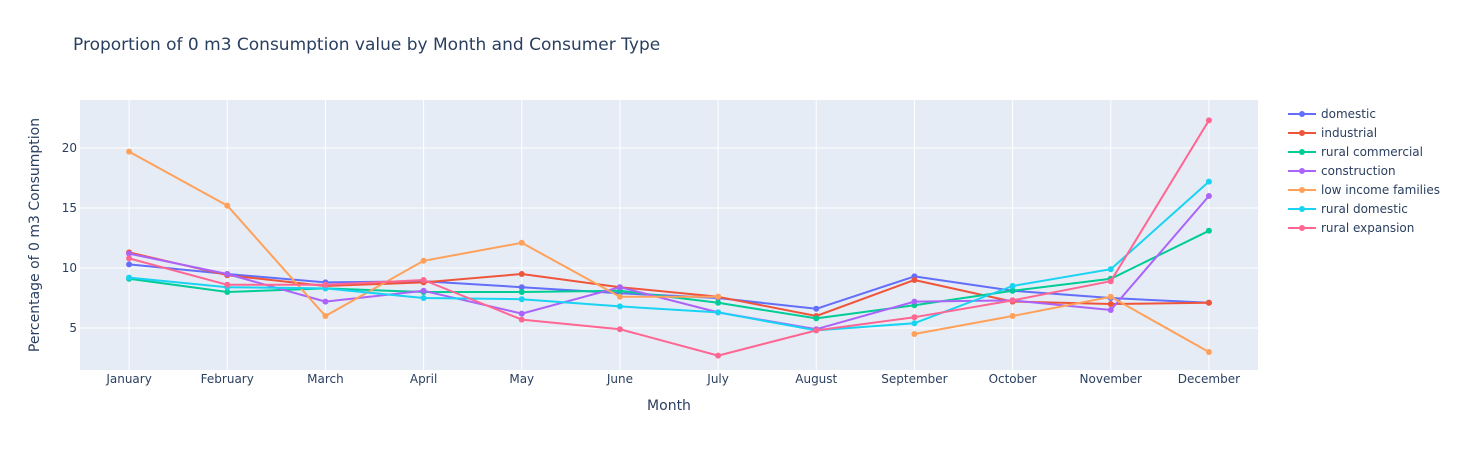  What do you see at coordinates (69, 148) in the screenshot?
I see `y-tick-label: 20` at bounding box center [69, 148].